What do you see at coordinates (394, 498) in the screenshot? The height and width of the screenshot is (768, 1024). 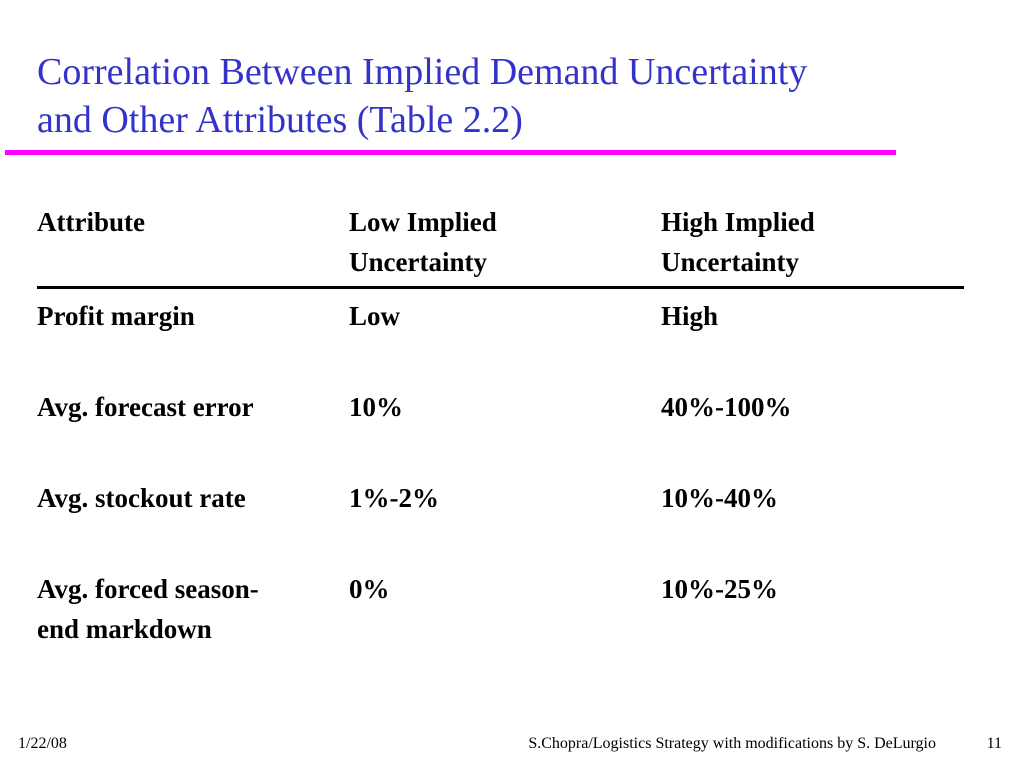 I see `table-cell-low: 1%-2%` at bounding box center [394, 498].